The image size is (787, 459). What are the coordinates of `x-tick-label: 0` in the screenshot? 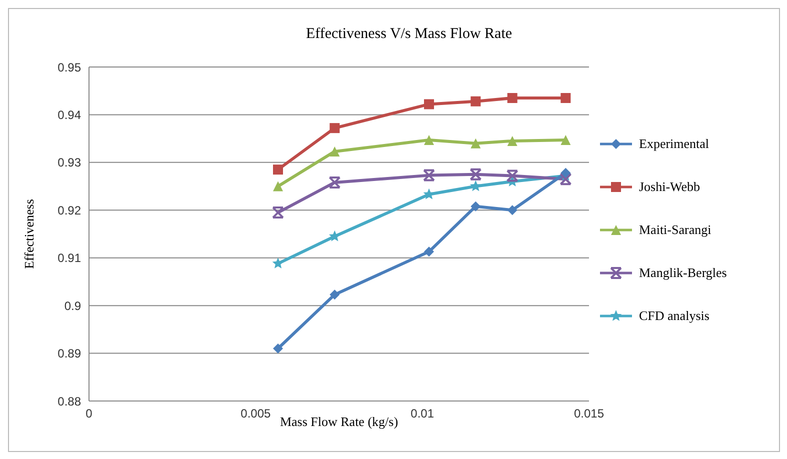 It's located at (89, 413).